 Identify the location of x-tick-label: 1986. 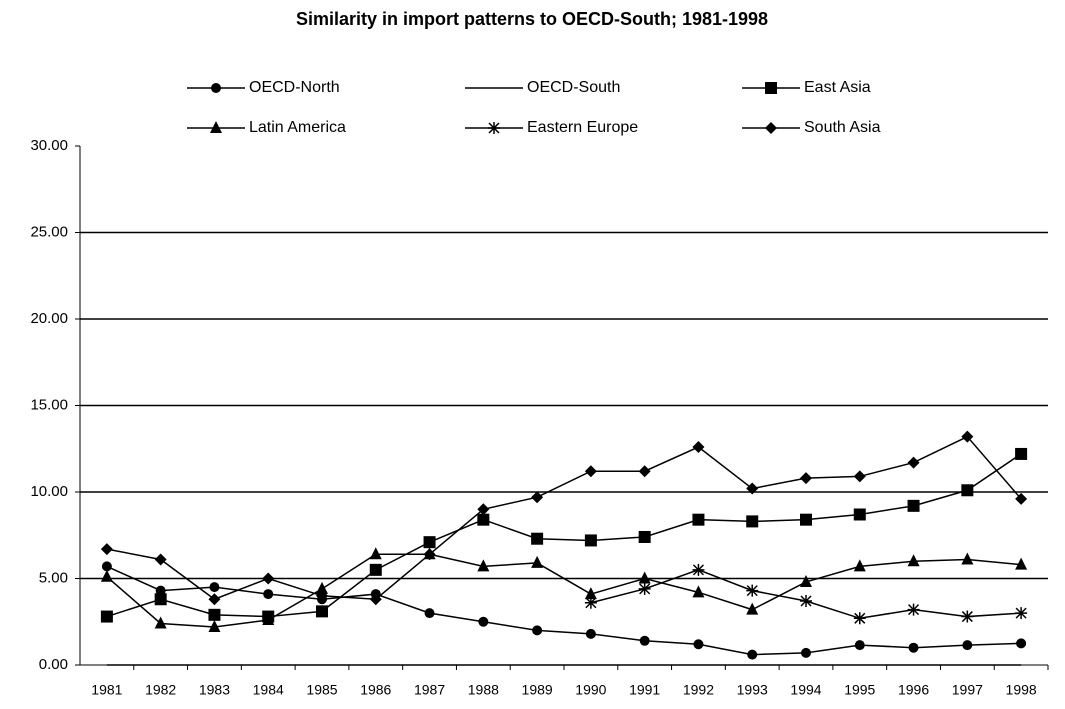
(375, 690).